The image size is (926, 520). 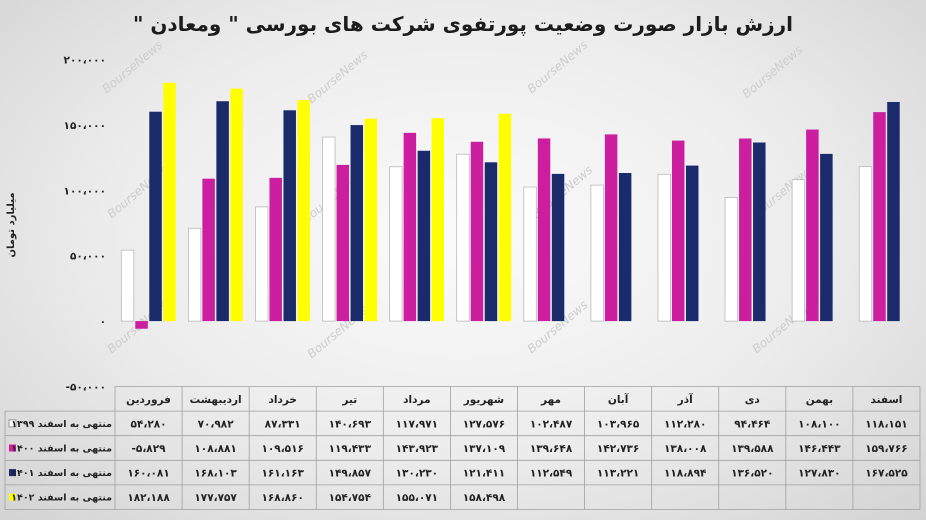 I want to click on data-label: ۱۱۳،۲۲۱, so click(x=618, y=474).